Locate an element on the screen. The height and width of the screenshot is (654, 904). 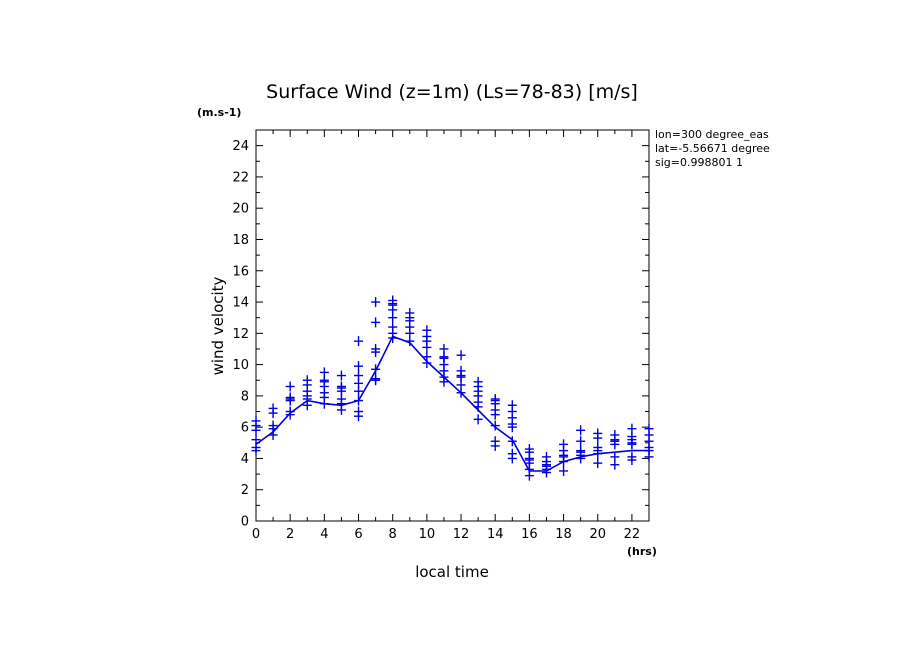
x-axis-label: local time is located at coordinates (452, 572).